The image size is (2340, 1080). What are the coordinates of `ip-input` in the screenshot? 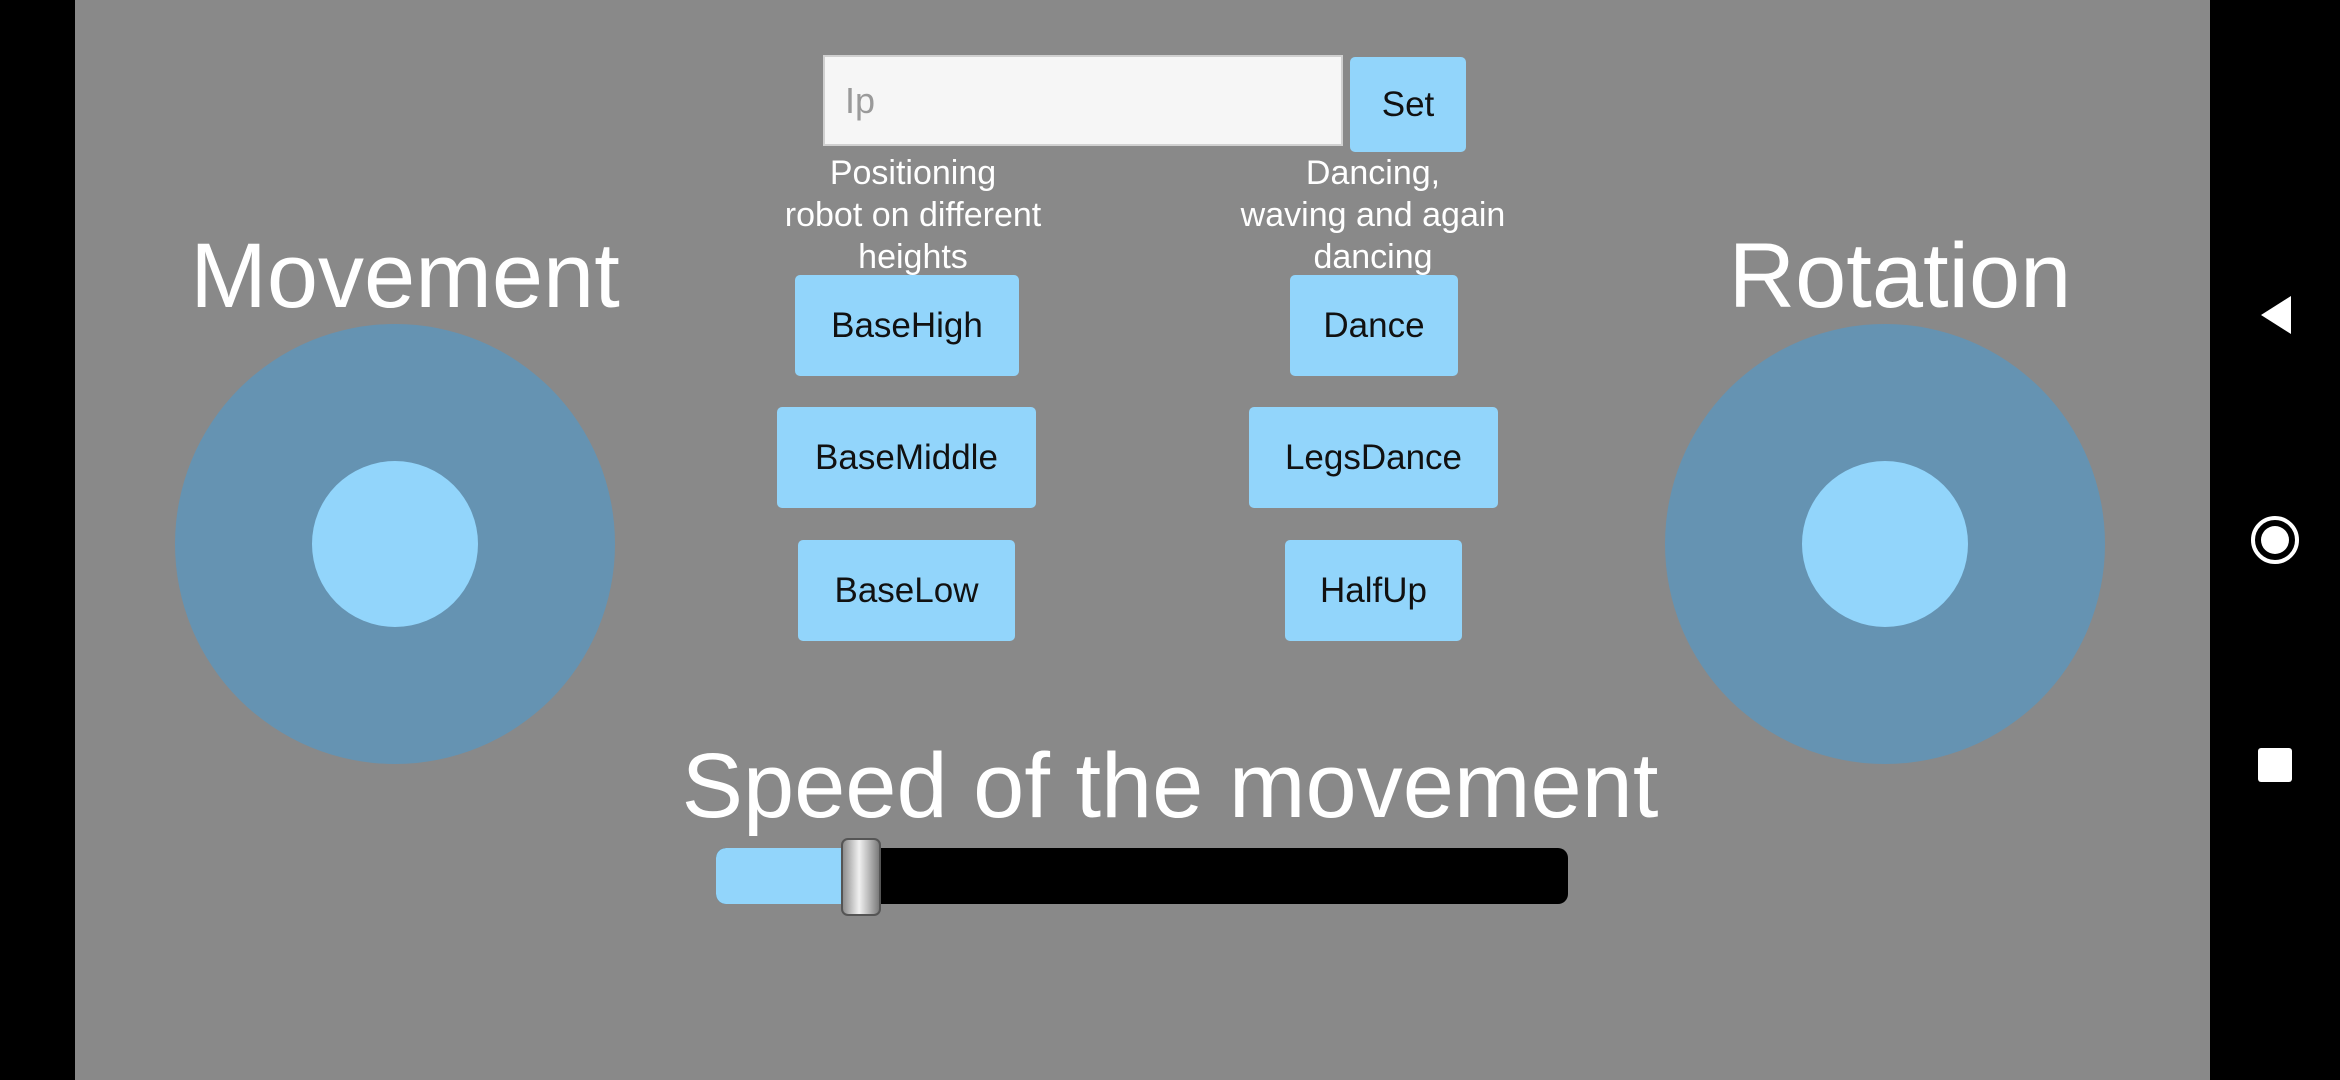 It's located at (1083, 100).